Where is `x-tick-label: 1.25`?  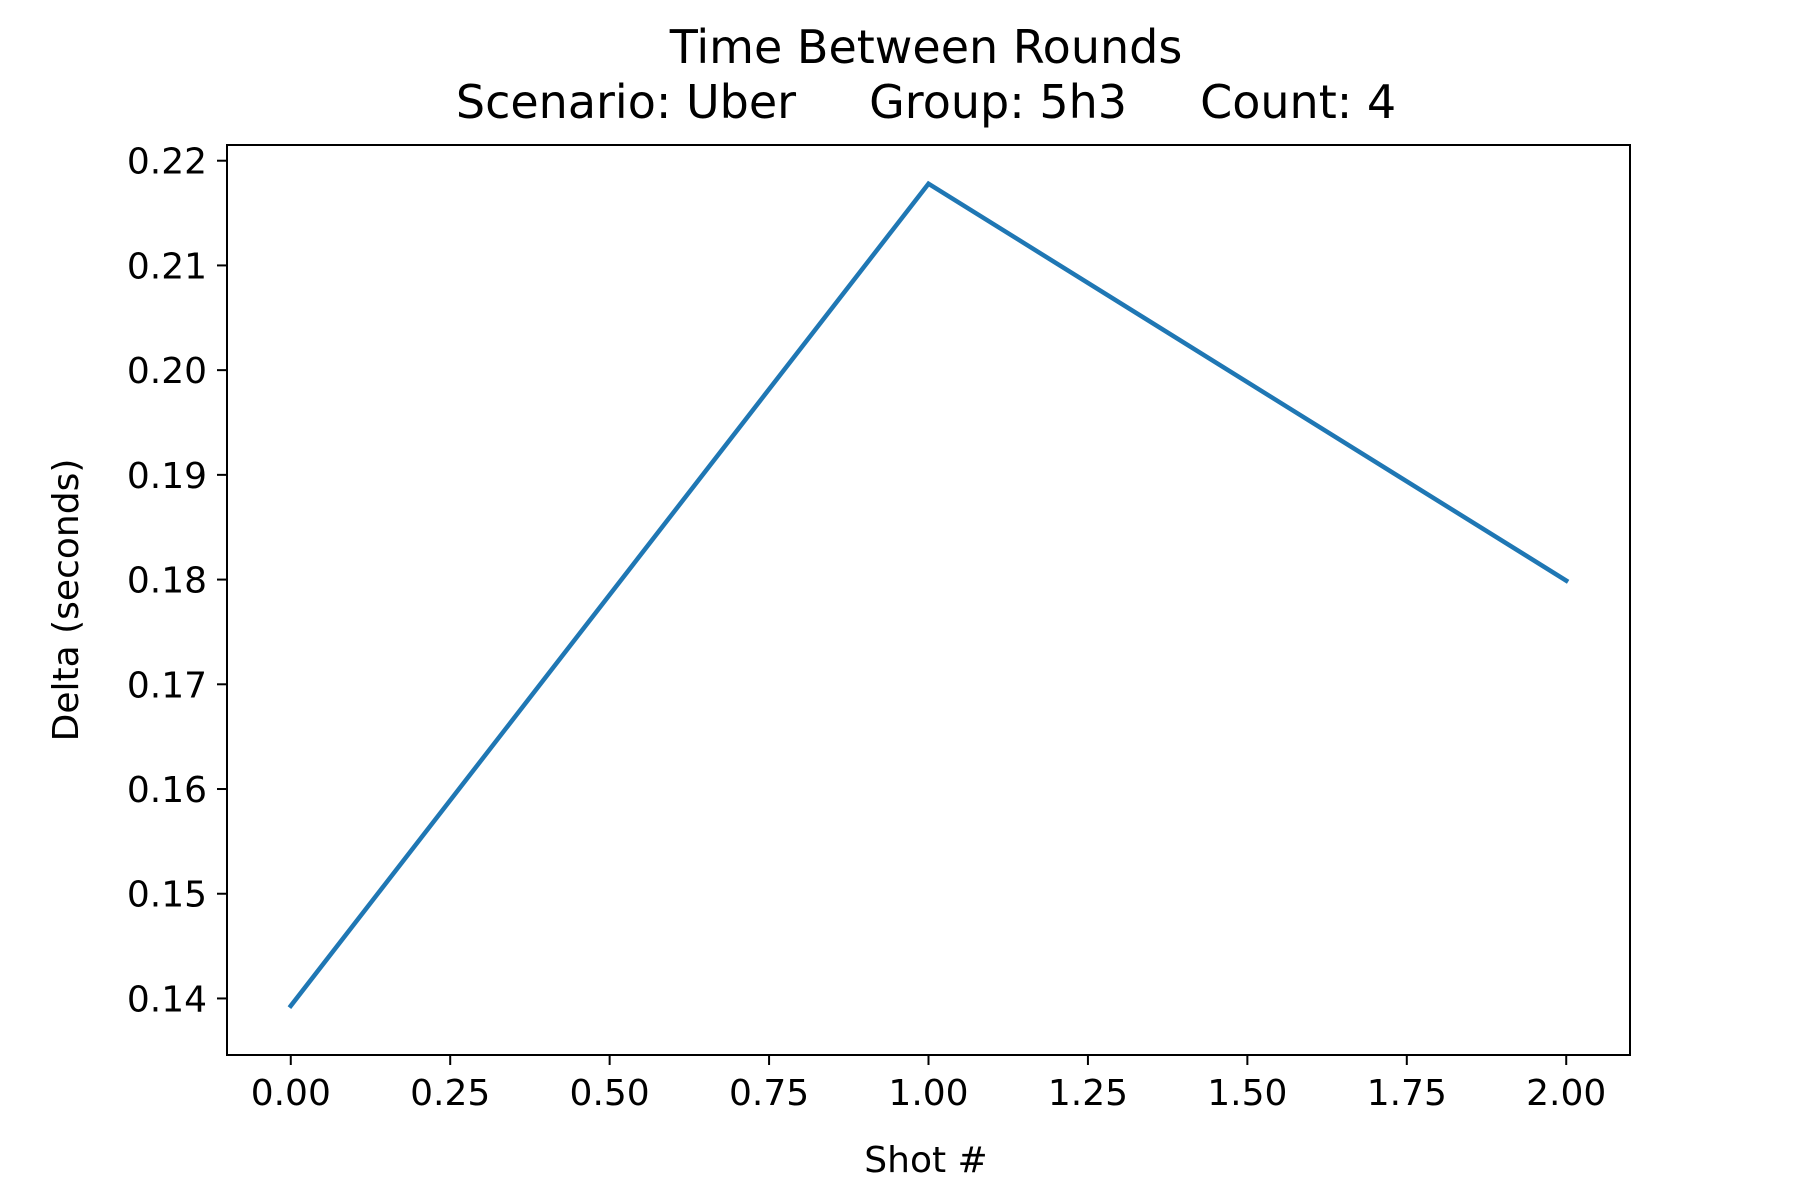 x-tick-label: 1.25 is located at coordinates (1088, 1093).